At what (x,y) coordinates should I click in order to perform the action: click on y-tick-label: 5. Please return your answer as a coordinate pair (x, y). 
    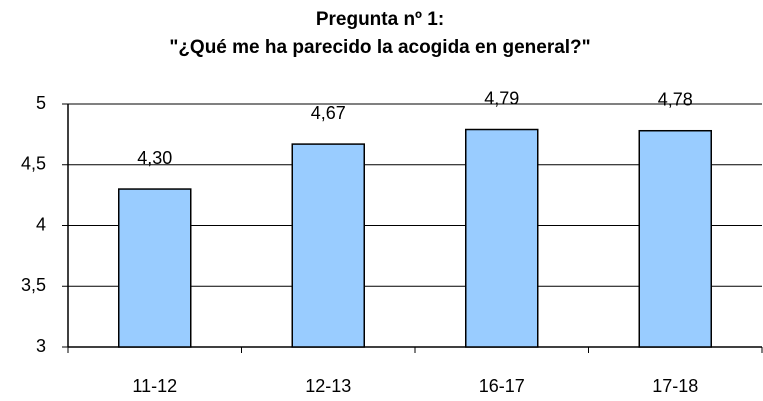
    Looking at the image, I should click on (41, 103).